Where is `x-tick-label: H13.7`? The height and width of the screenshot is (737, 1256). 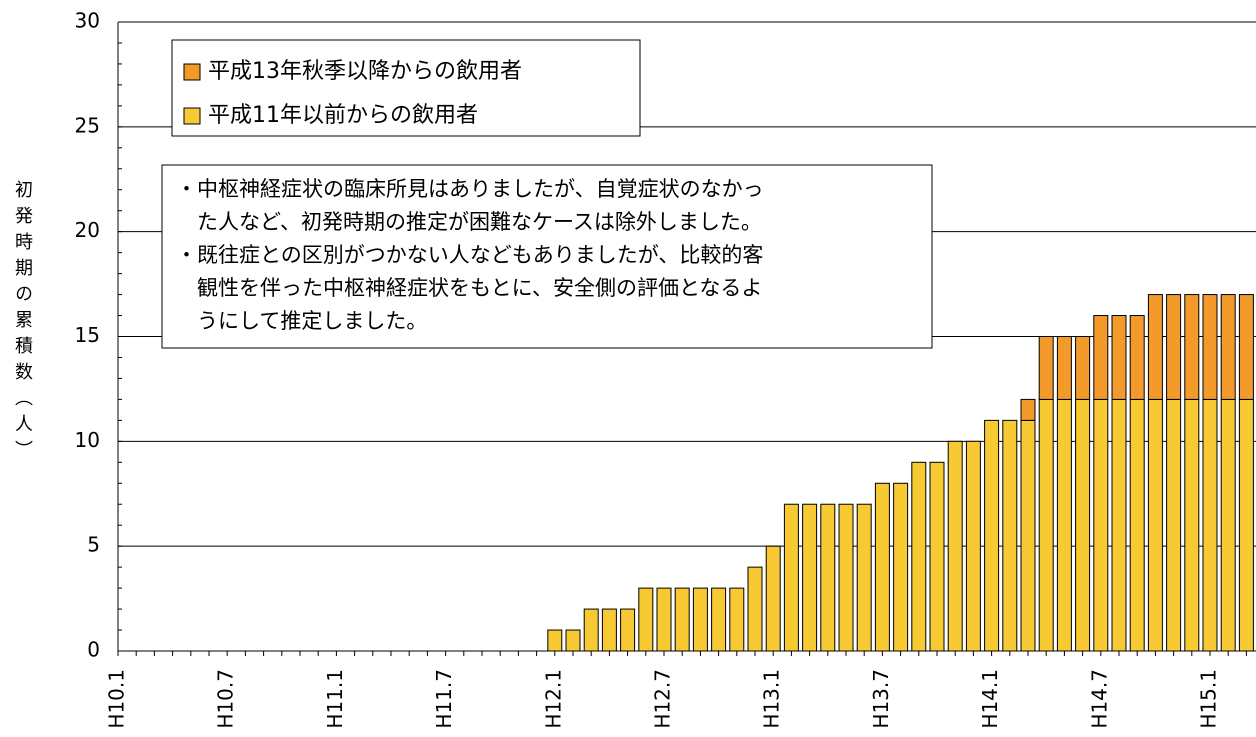
x-tick-label: H13.7 is located at coordinates (881, 699).